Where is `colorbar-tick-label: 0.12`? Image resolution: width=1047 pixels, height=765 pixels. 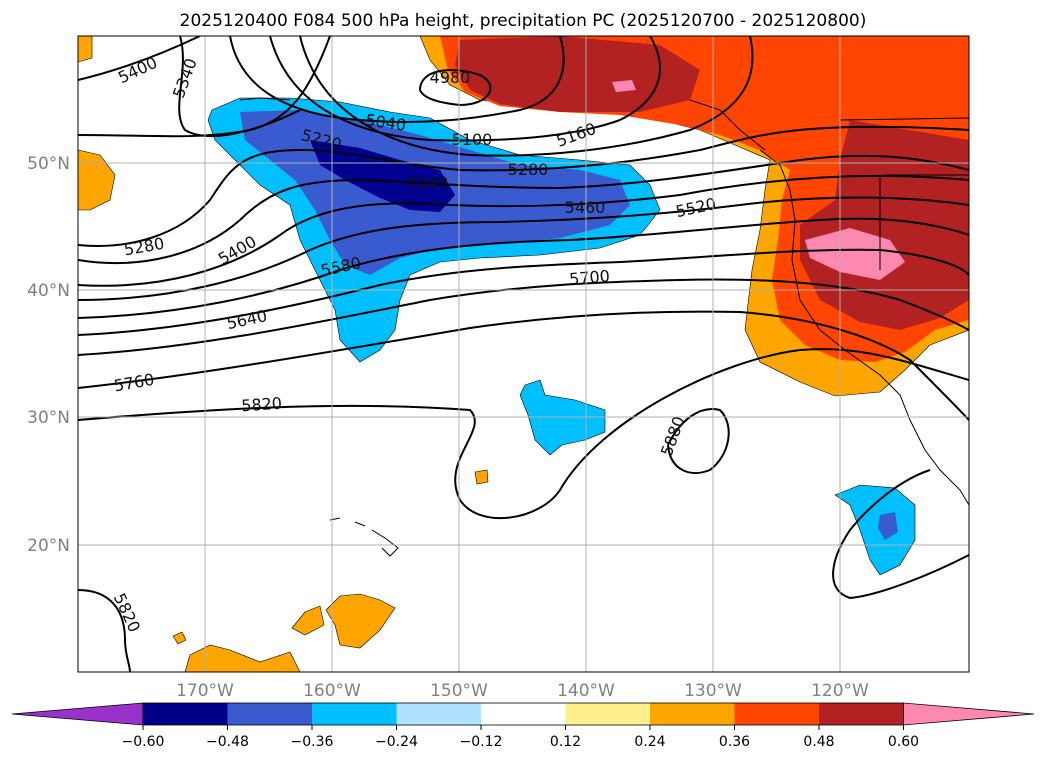 colorbar-tick-label: 0.12 is located at coordinates (565, 742).